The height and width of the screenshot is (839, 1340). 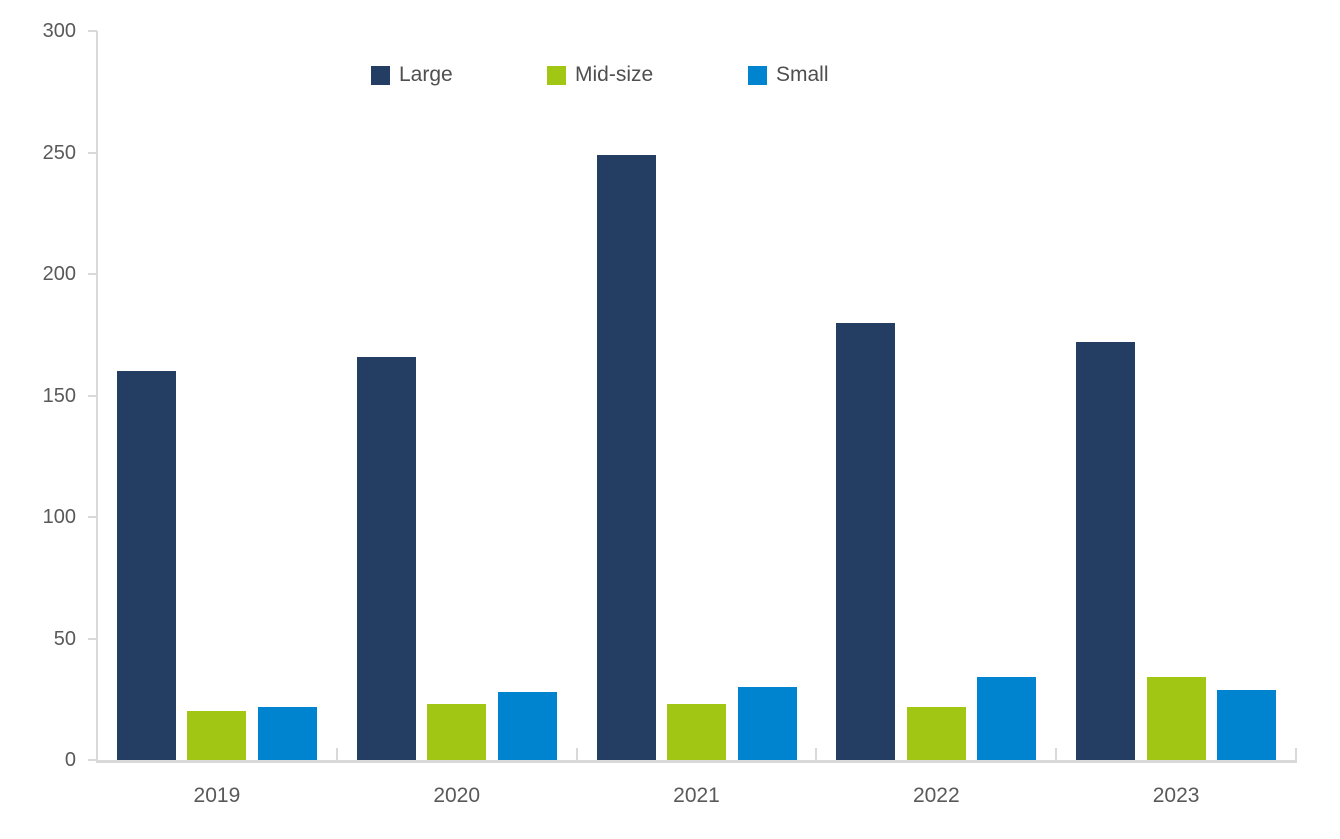 I want to click on bar-small-2021, so click(x=767, y=723).